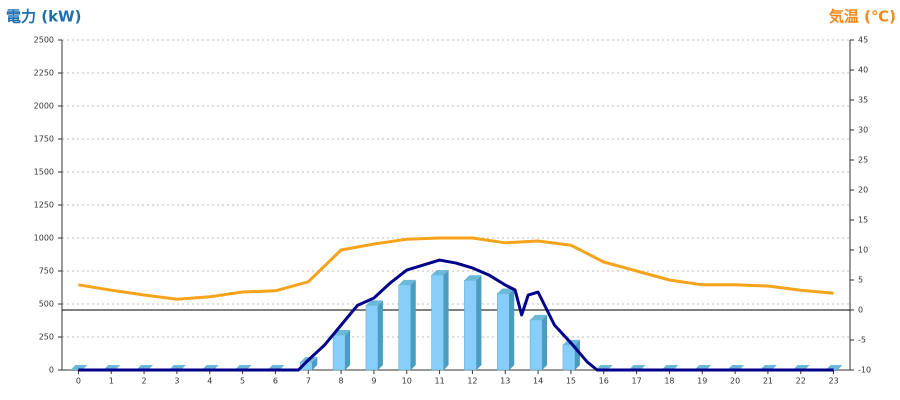 This screenshot has height=400, width=900. What do you see at coordinates (144, 381) in the screenshot?
I see `x-tick-label: 2` at bounding box center [144, 381].